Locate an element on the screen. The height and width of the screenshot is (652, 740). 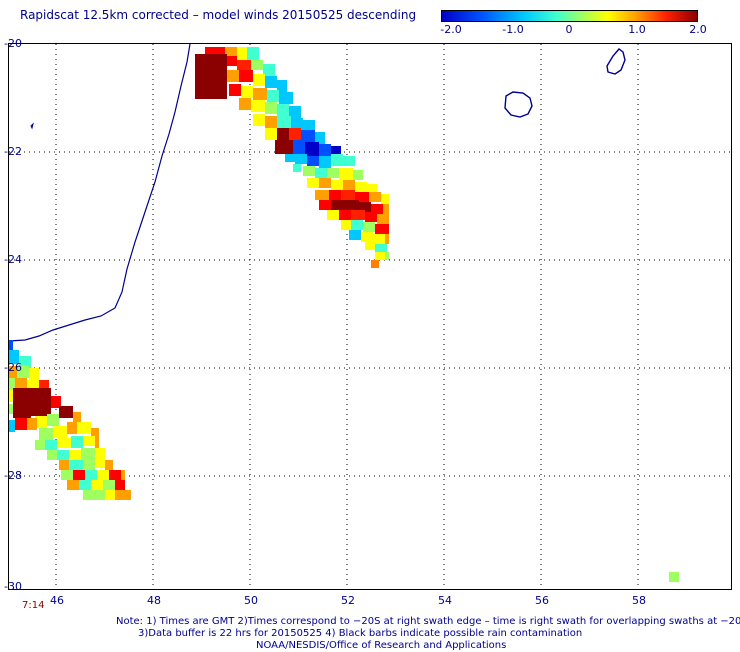
colorbar is located at coordinates (569, 16).